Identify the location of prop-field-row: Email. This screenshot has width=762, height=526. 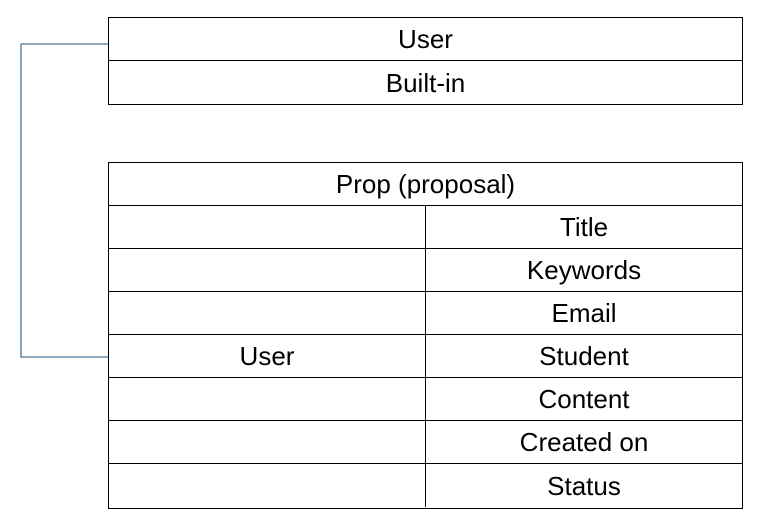
(425, 313).